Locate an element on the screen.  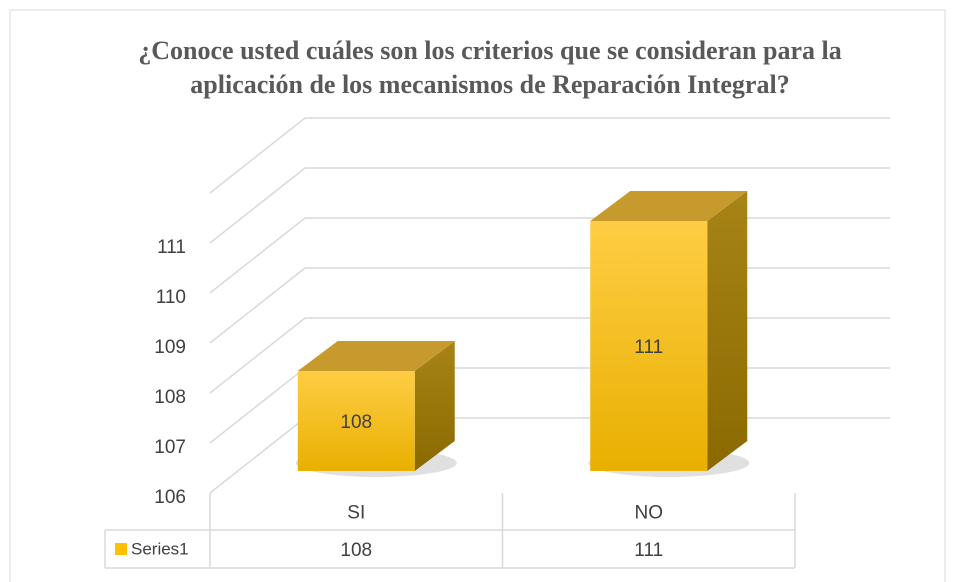
table-value: 108 is located at coordinates (356, 550).